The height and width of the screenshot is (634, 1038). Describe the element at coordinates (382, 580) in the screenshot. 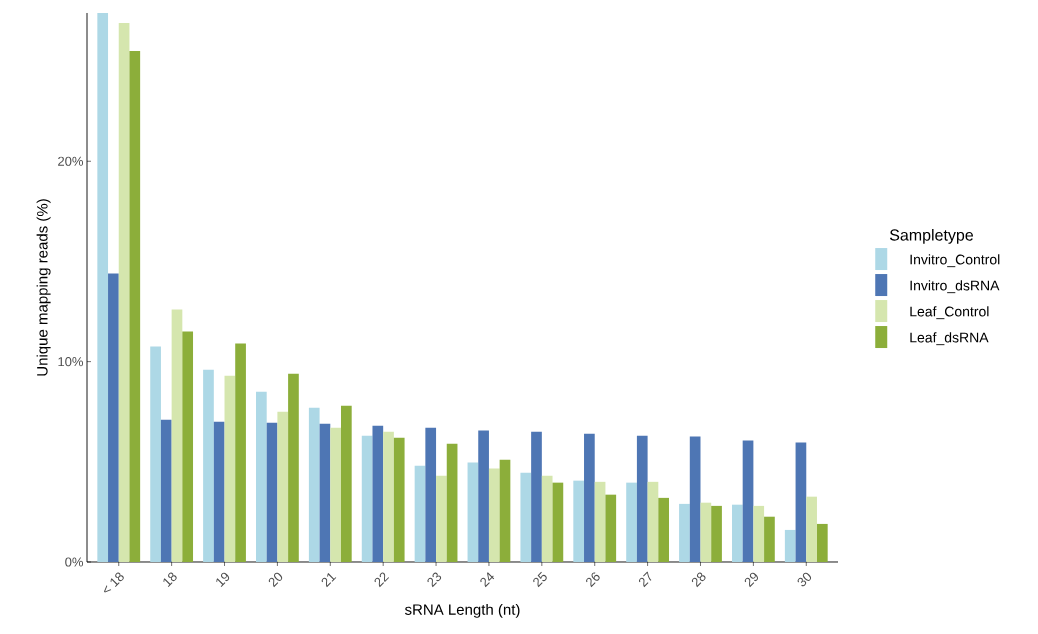

I see `x-tick-label: 22` at that location.